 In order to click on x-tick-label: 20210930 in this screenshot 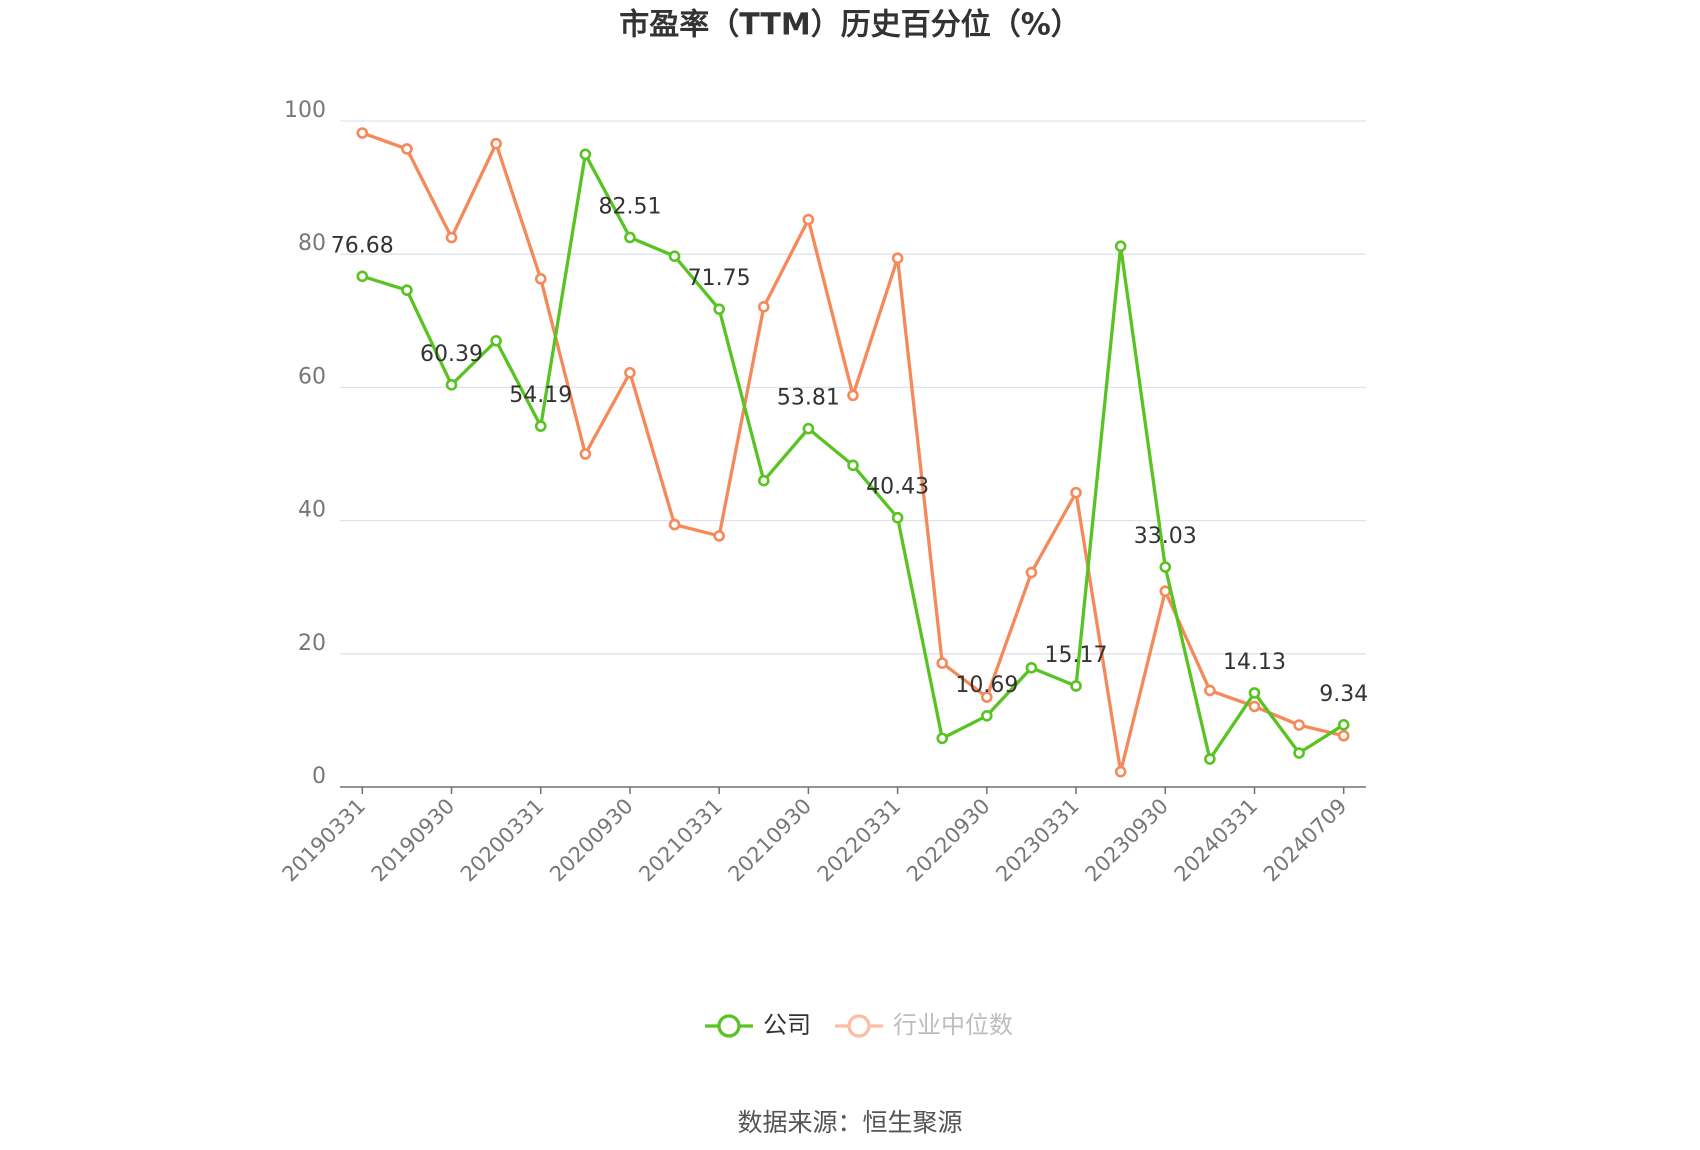, I will do `click(770, 840)`.